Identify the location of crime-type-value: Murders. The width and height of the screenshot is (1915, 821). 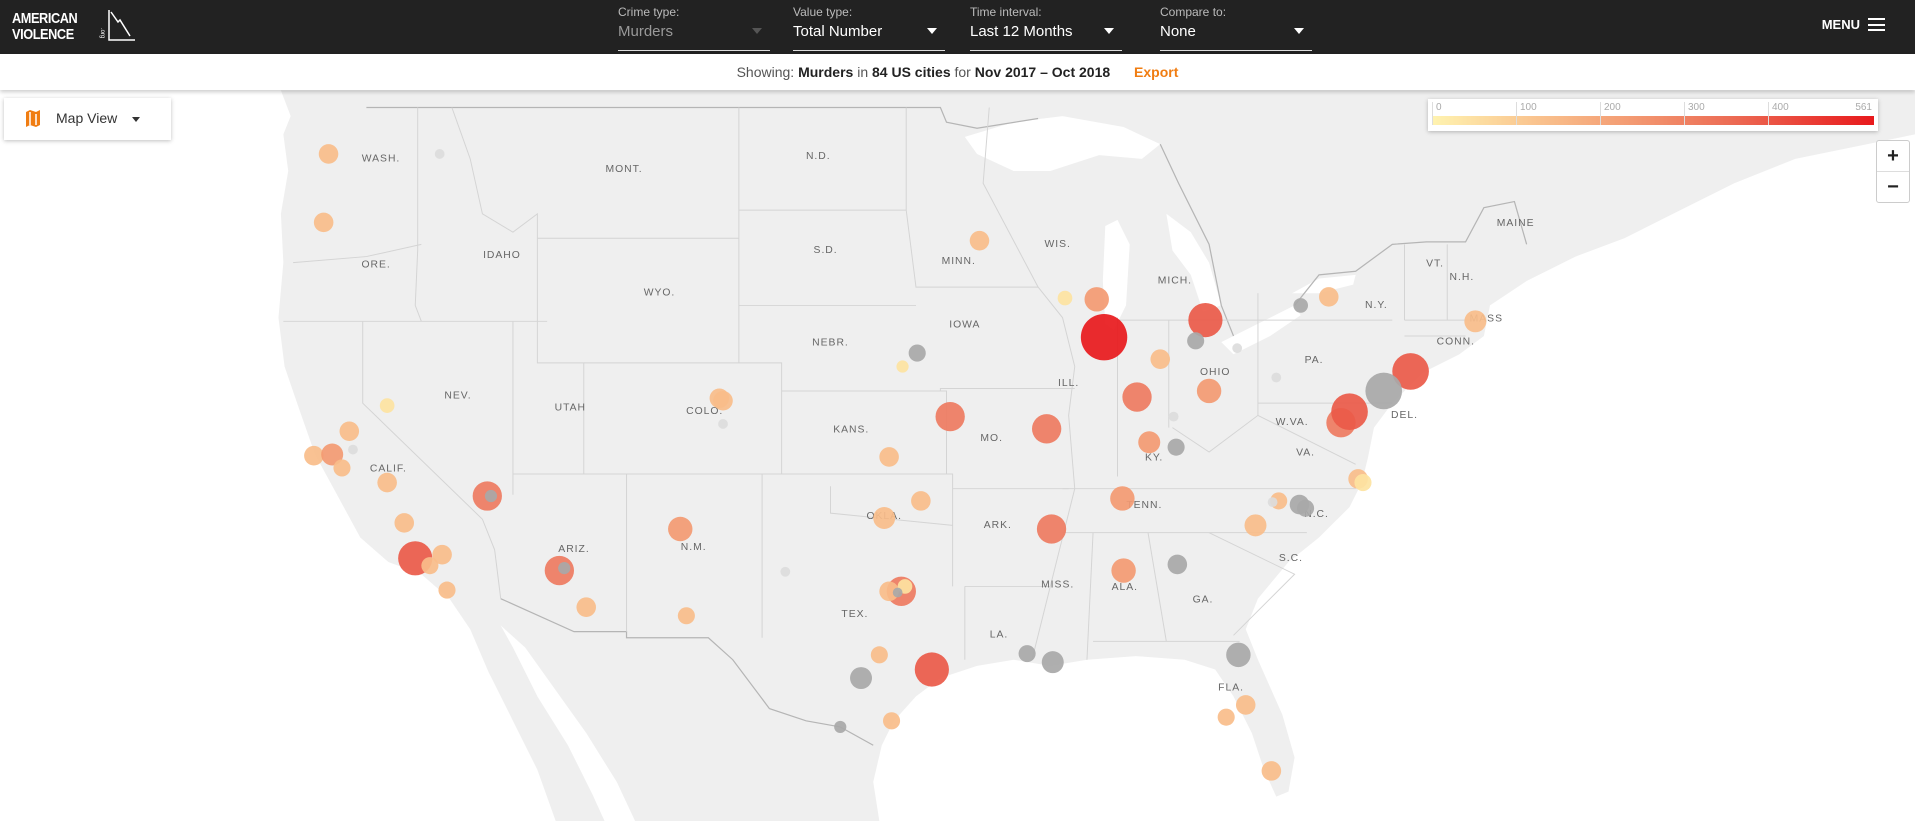
(646, 31).